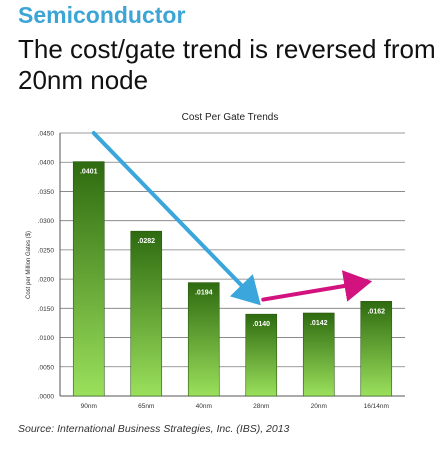 The image size is (444, 466). What do you see at coordinates (146, 406) in the screenshot?
I see `x-tick-label: 65nm` at bounding box center [146, 406].